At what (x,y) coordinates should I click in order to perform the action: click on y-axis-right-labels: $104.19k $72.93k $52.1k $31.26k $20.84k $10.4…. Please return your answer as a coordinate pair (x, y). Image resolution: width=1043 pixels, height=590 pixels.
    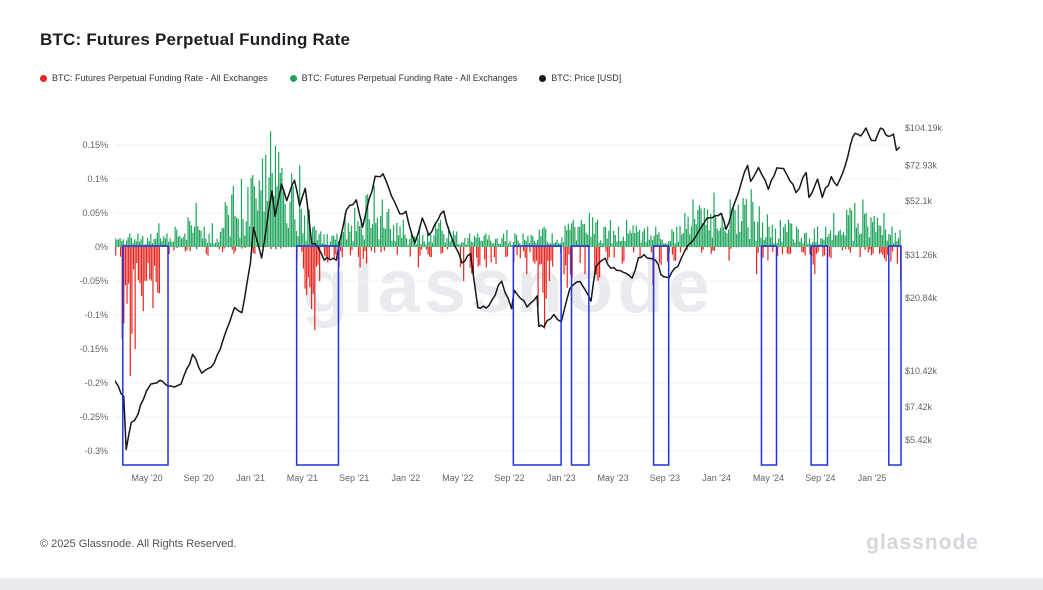
    Looking at the image, I should click on (924, 284).